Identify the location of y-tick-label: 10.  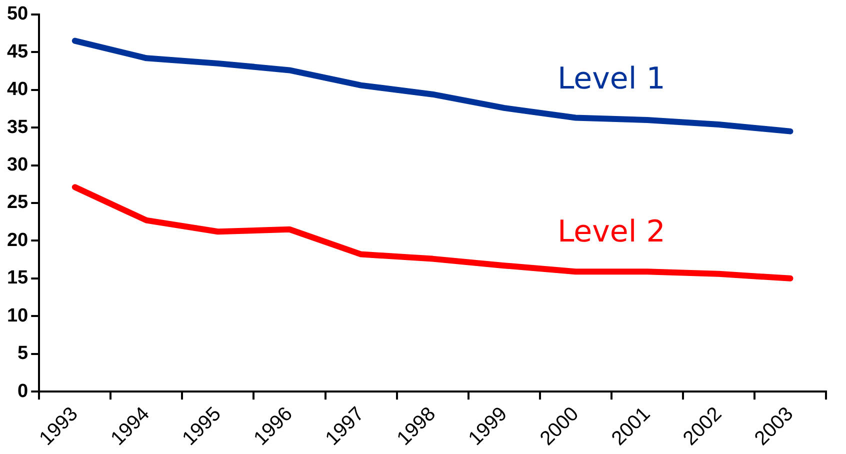
(17, 315).